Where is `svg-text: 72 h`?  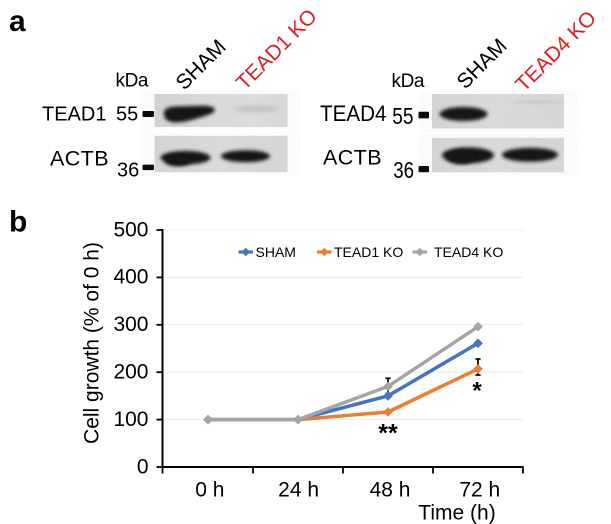 svg-text: 72 h is located at coordinates (479, 490).